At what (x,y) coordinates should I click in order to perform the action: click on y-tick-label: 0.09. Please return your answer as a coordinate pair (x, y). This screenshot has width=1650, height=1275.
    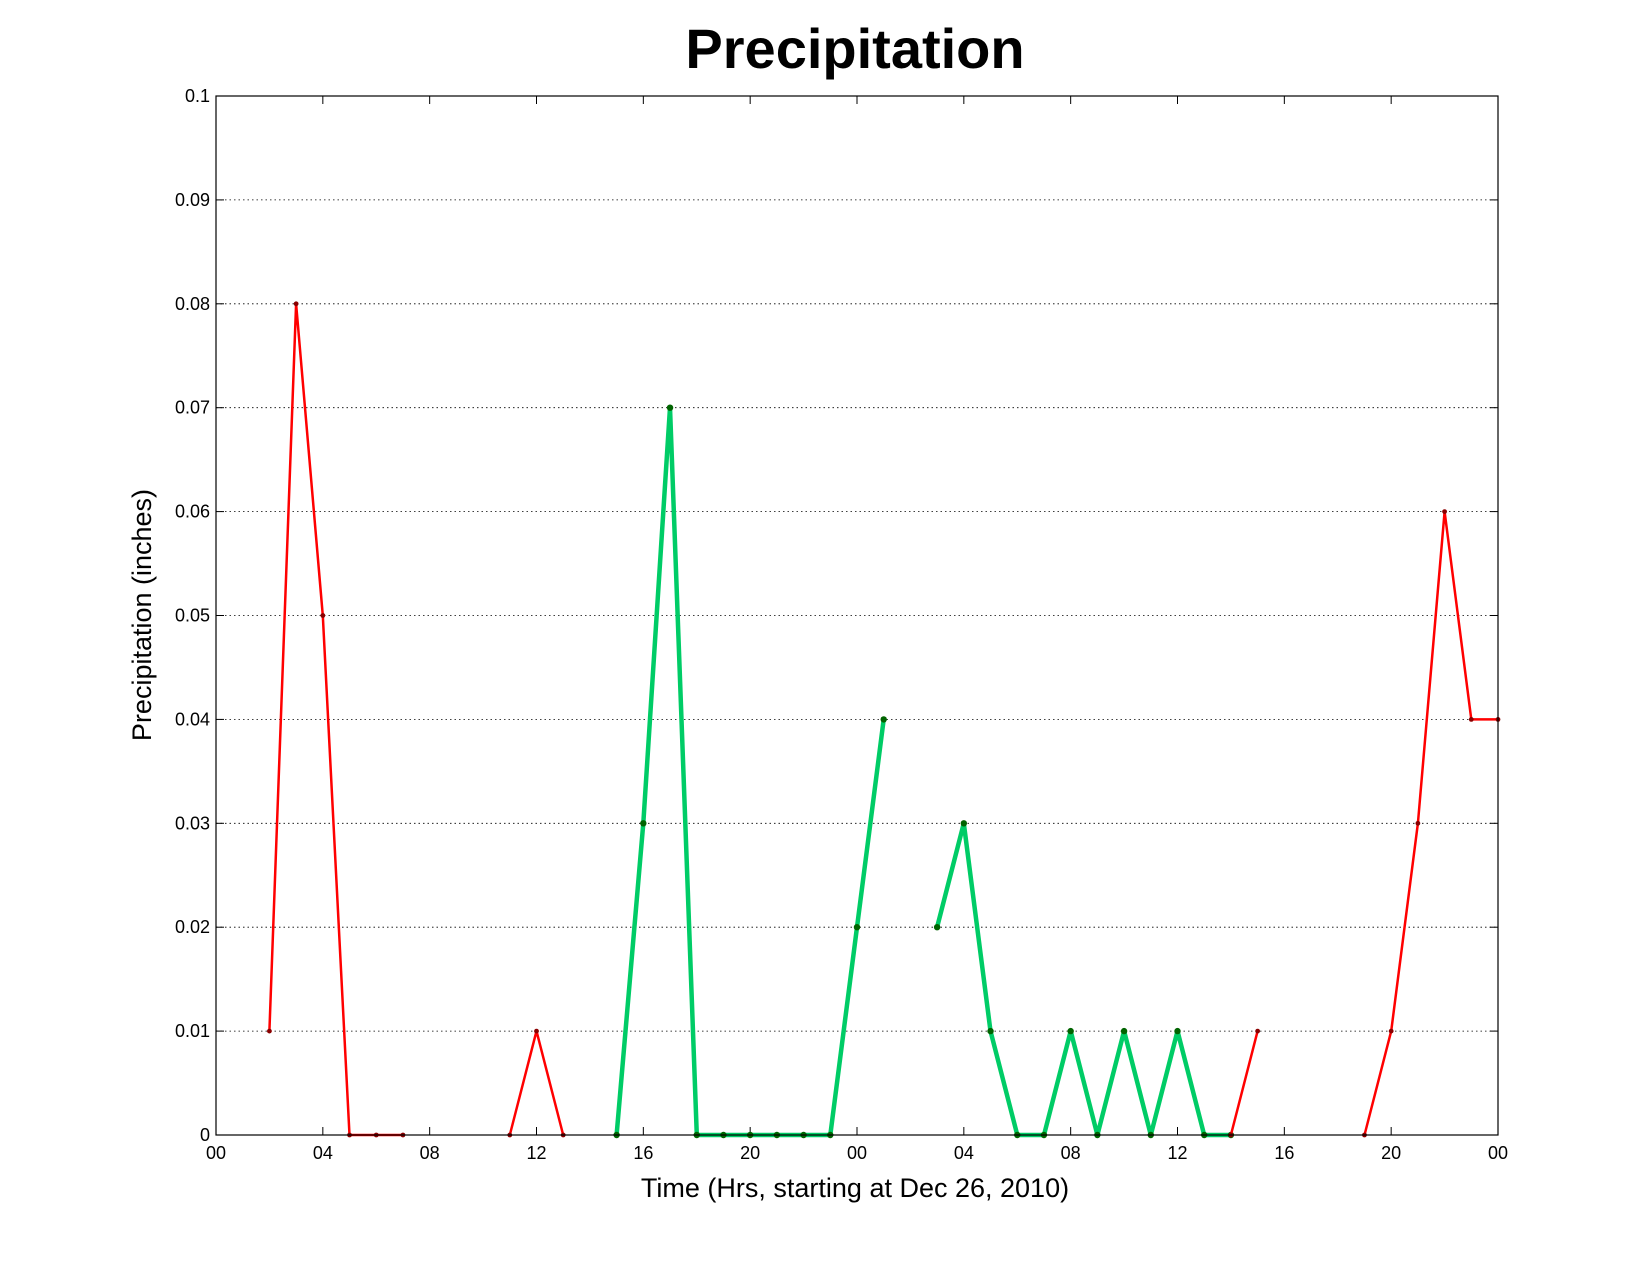
    Looking at the image, I should click on (192, 200).